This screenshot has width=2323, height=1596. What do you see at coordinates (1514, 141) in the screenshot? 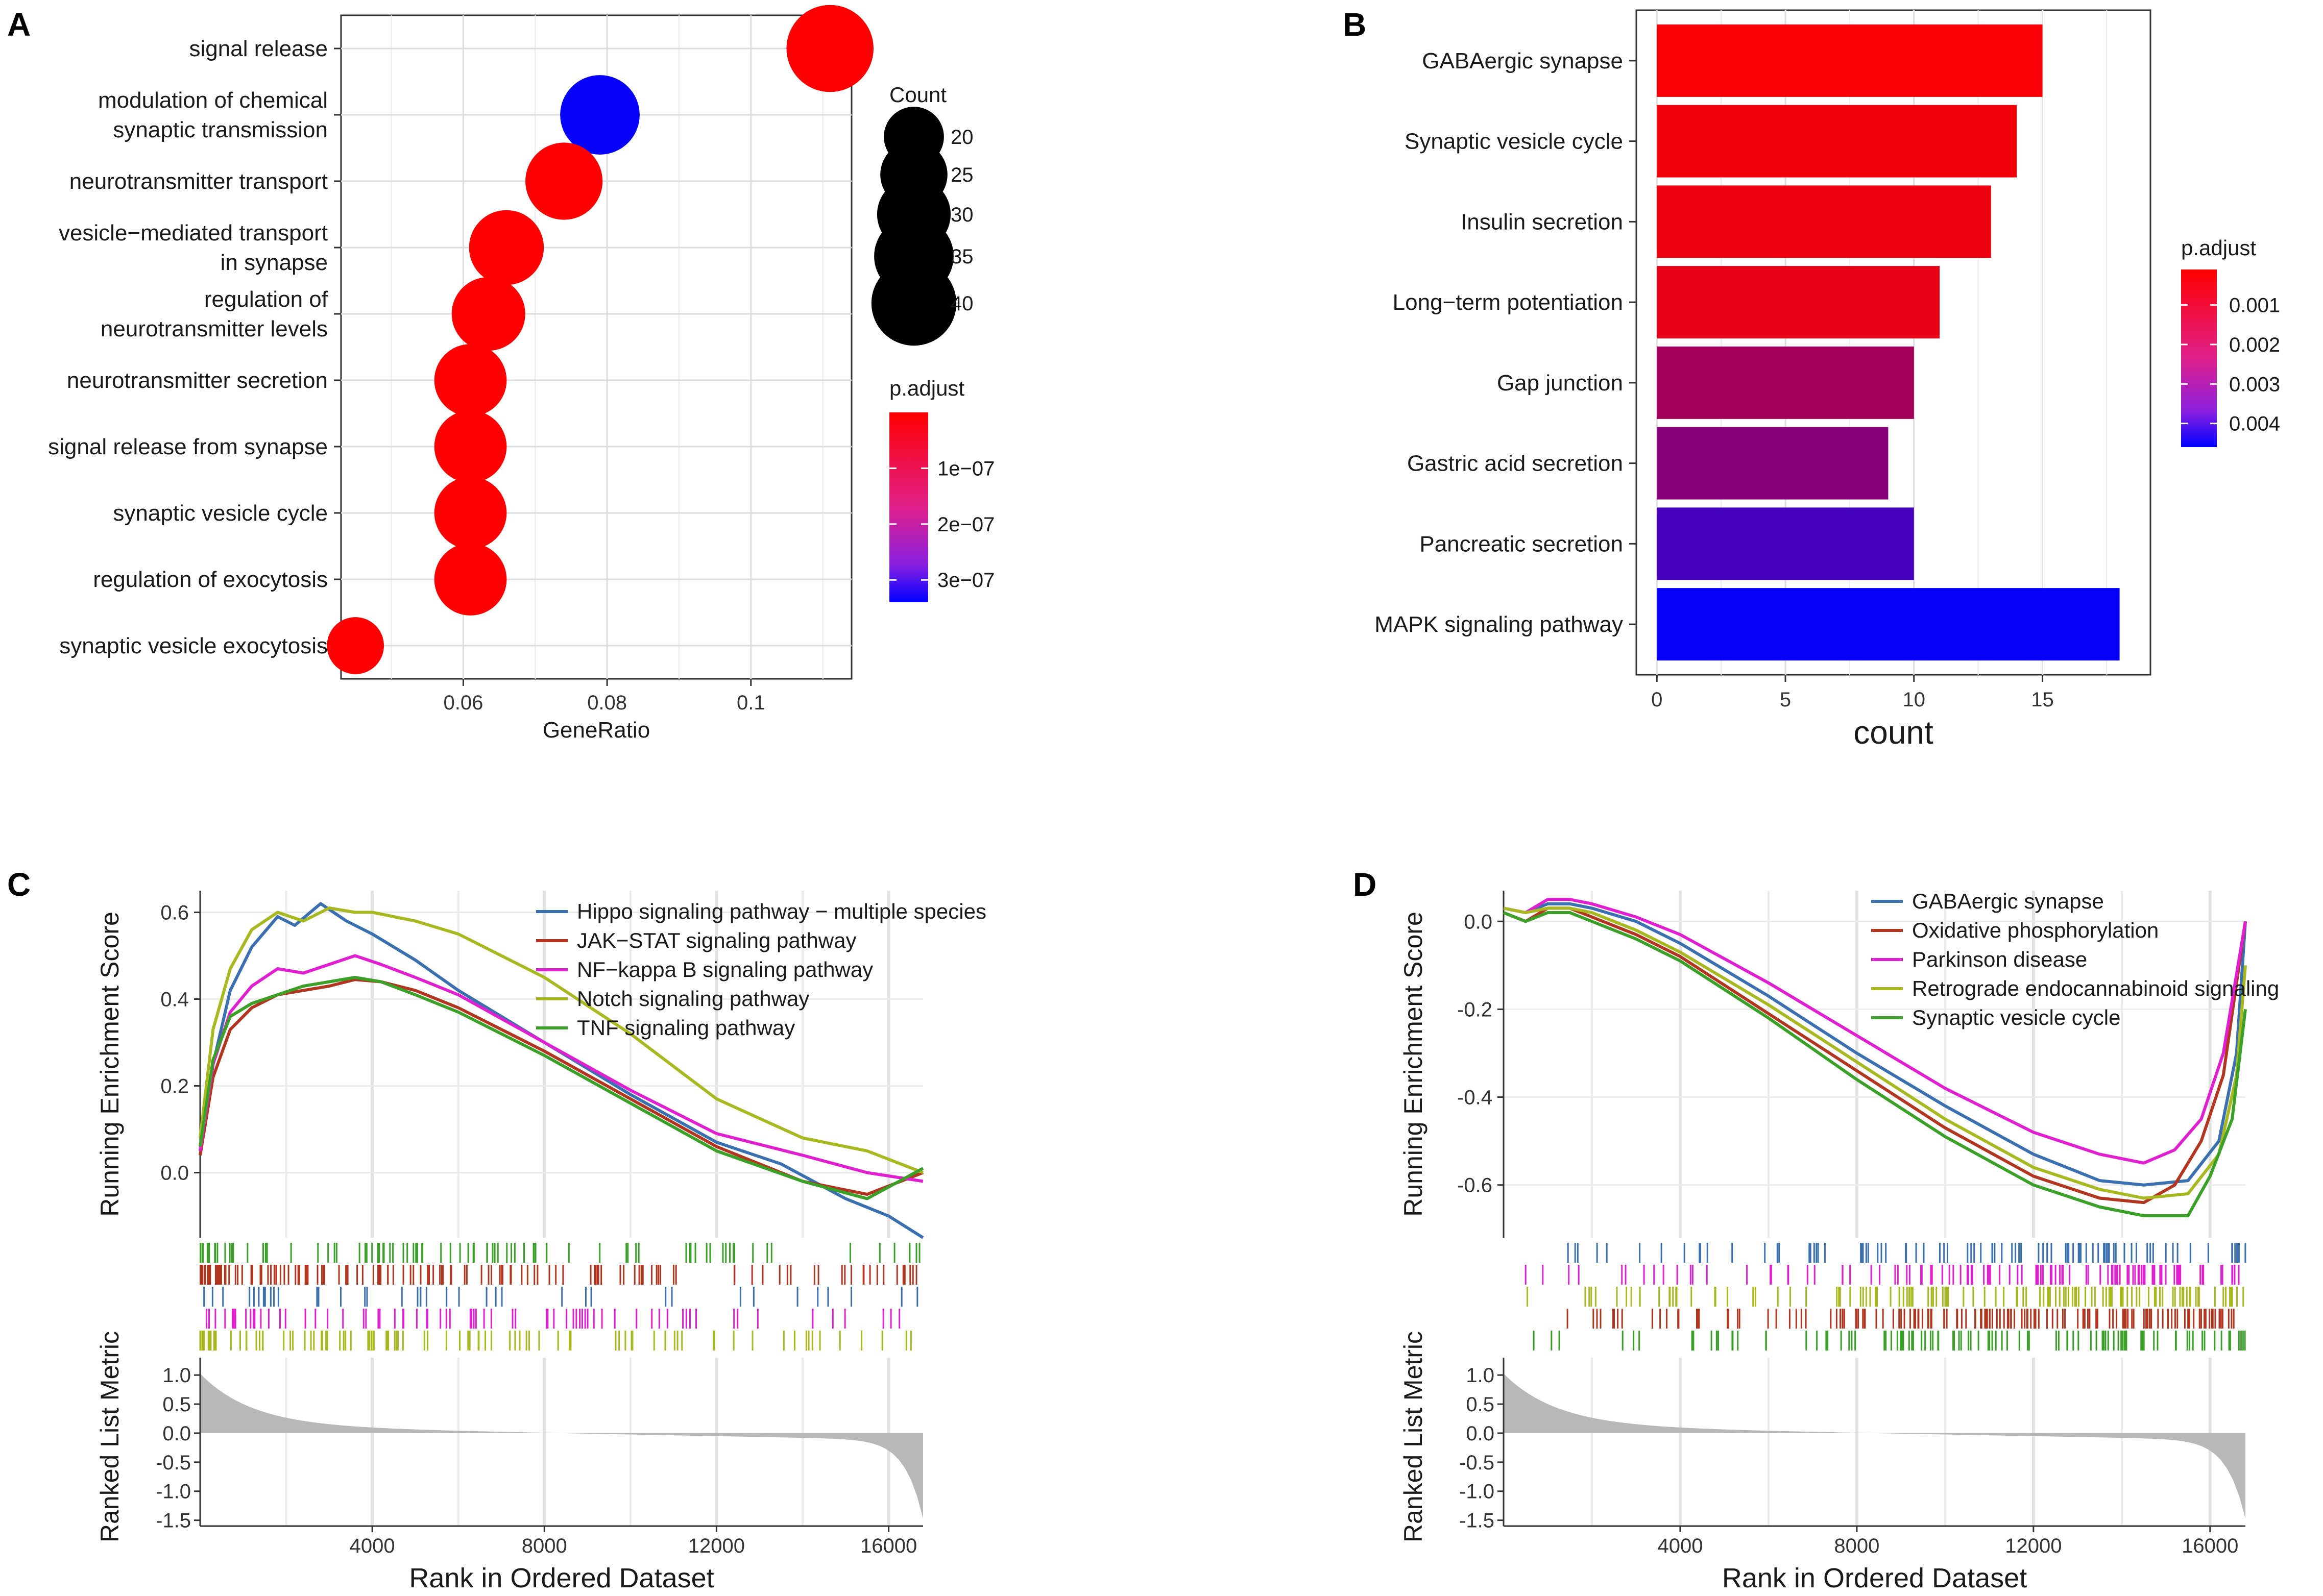
I see `category-label: Synaptic vesicle cycle` at bounding box center [1514, 141].